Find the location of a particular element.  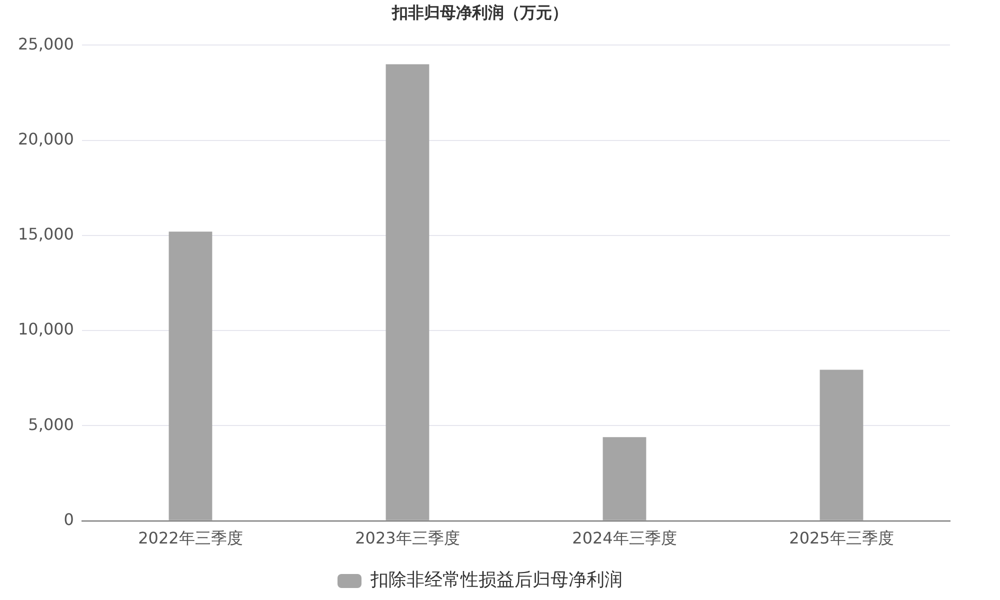

x-tick-label: 2023年三季度 is located at coordinates (407, 538).